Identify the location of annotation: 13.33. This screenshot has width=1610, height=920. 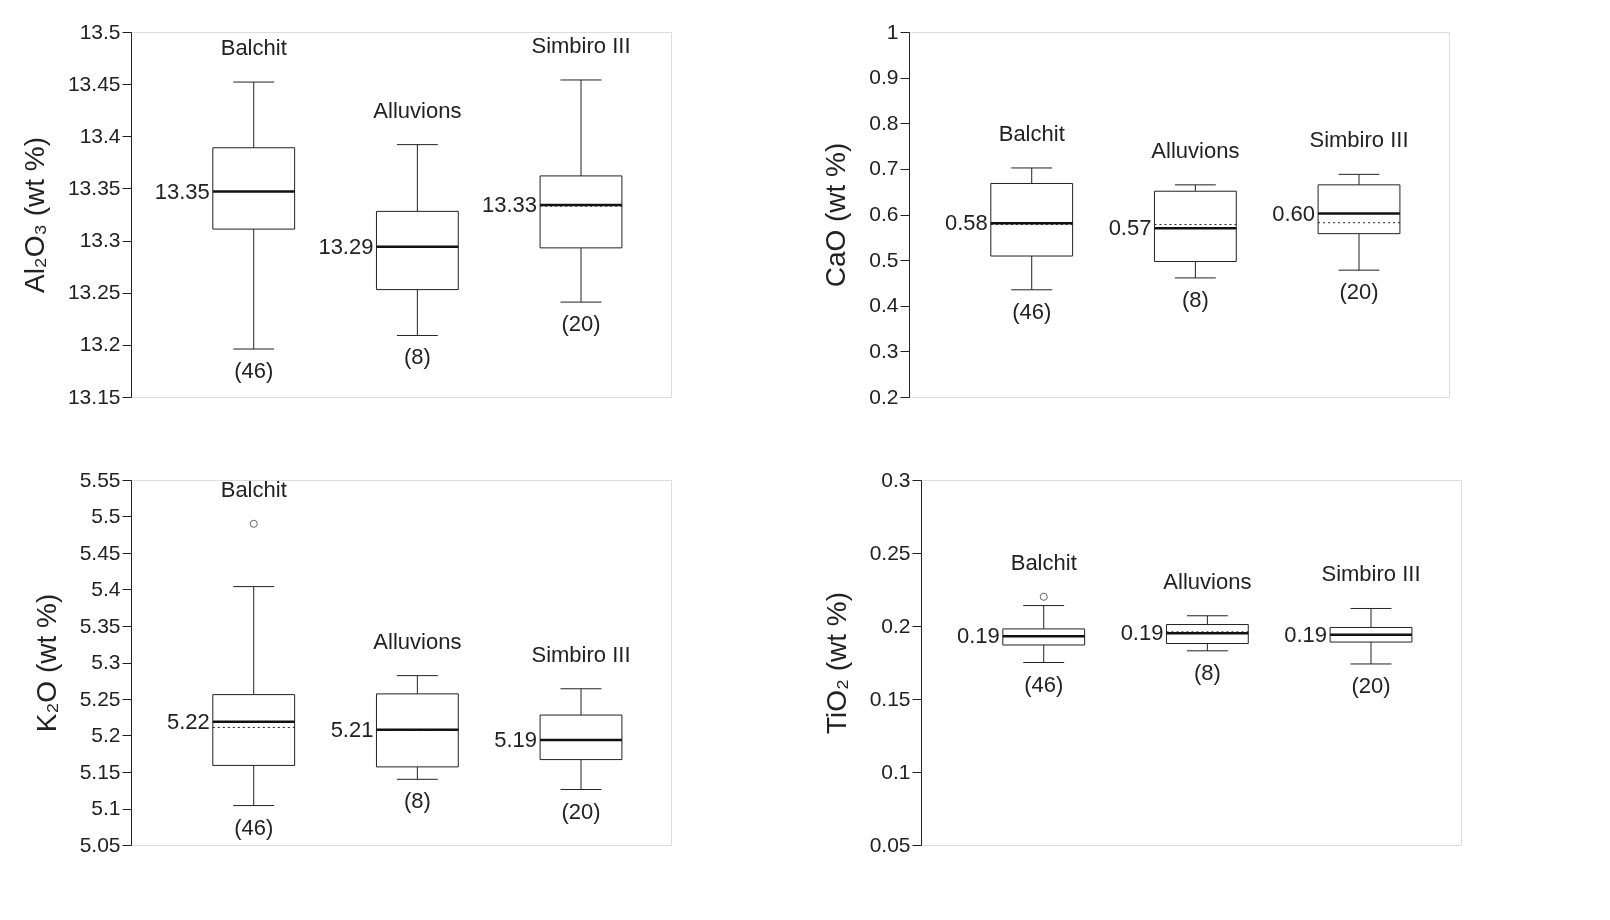
(510, 205).